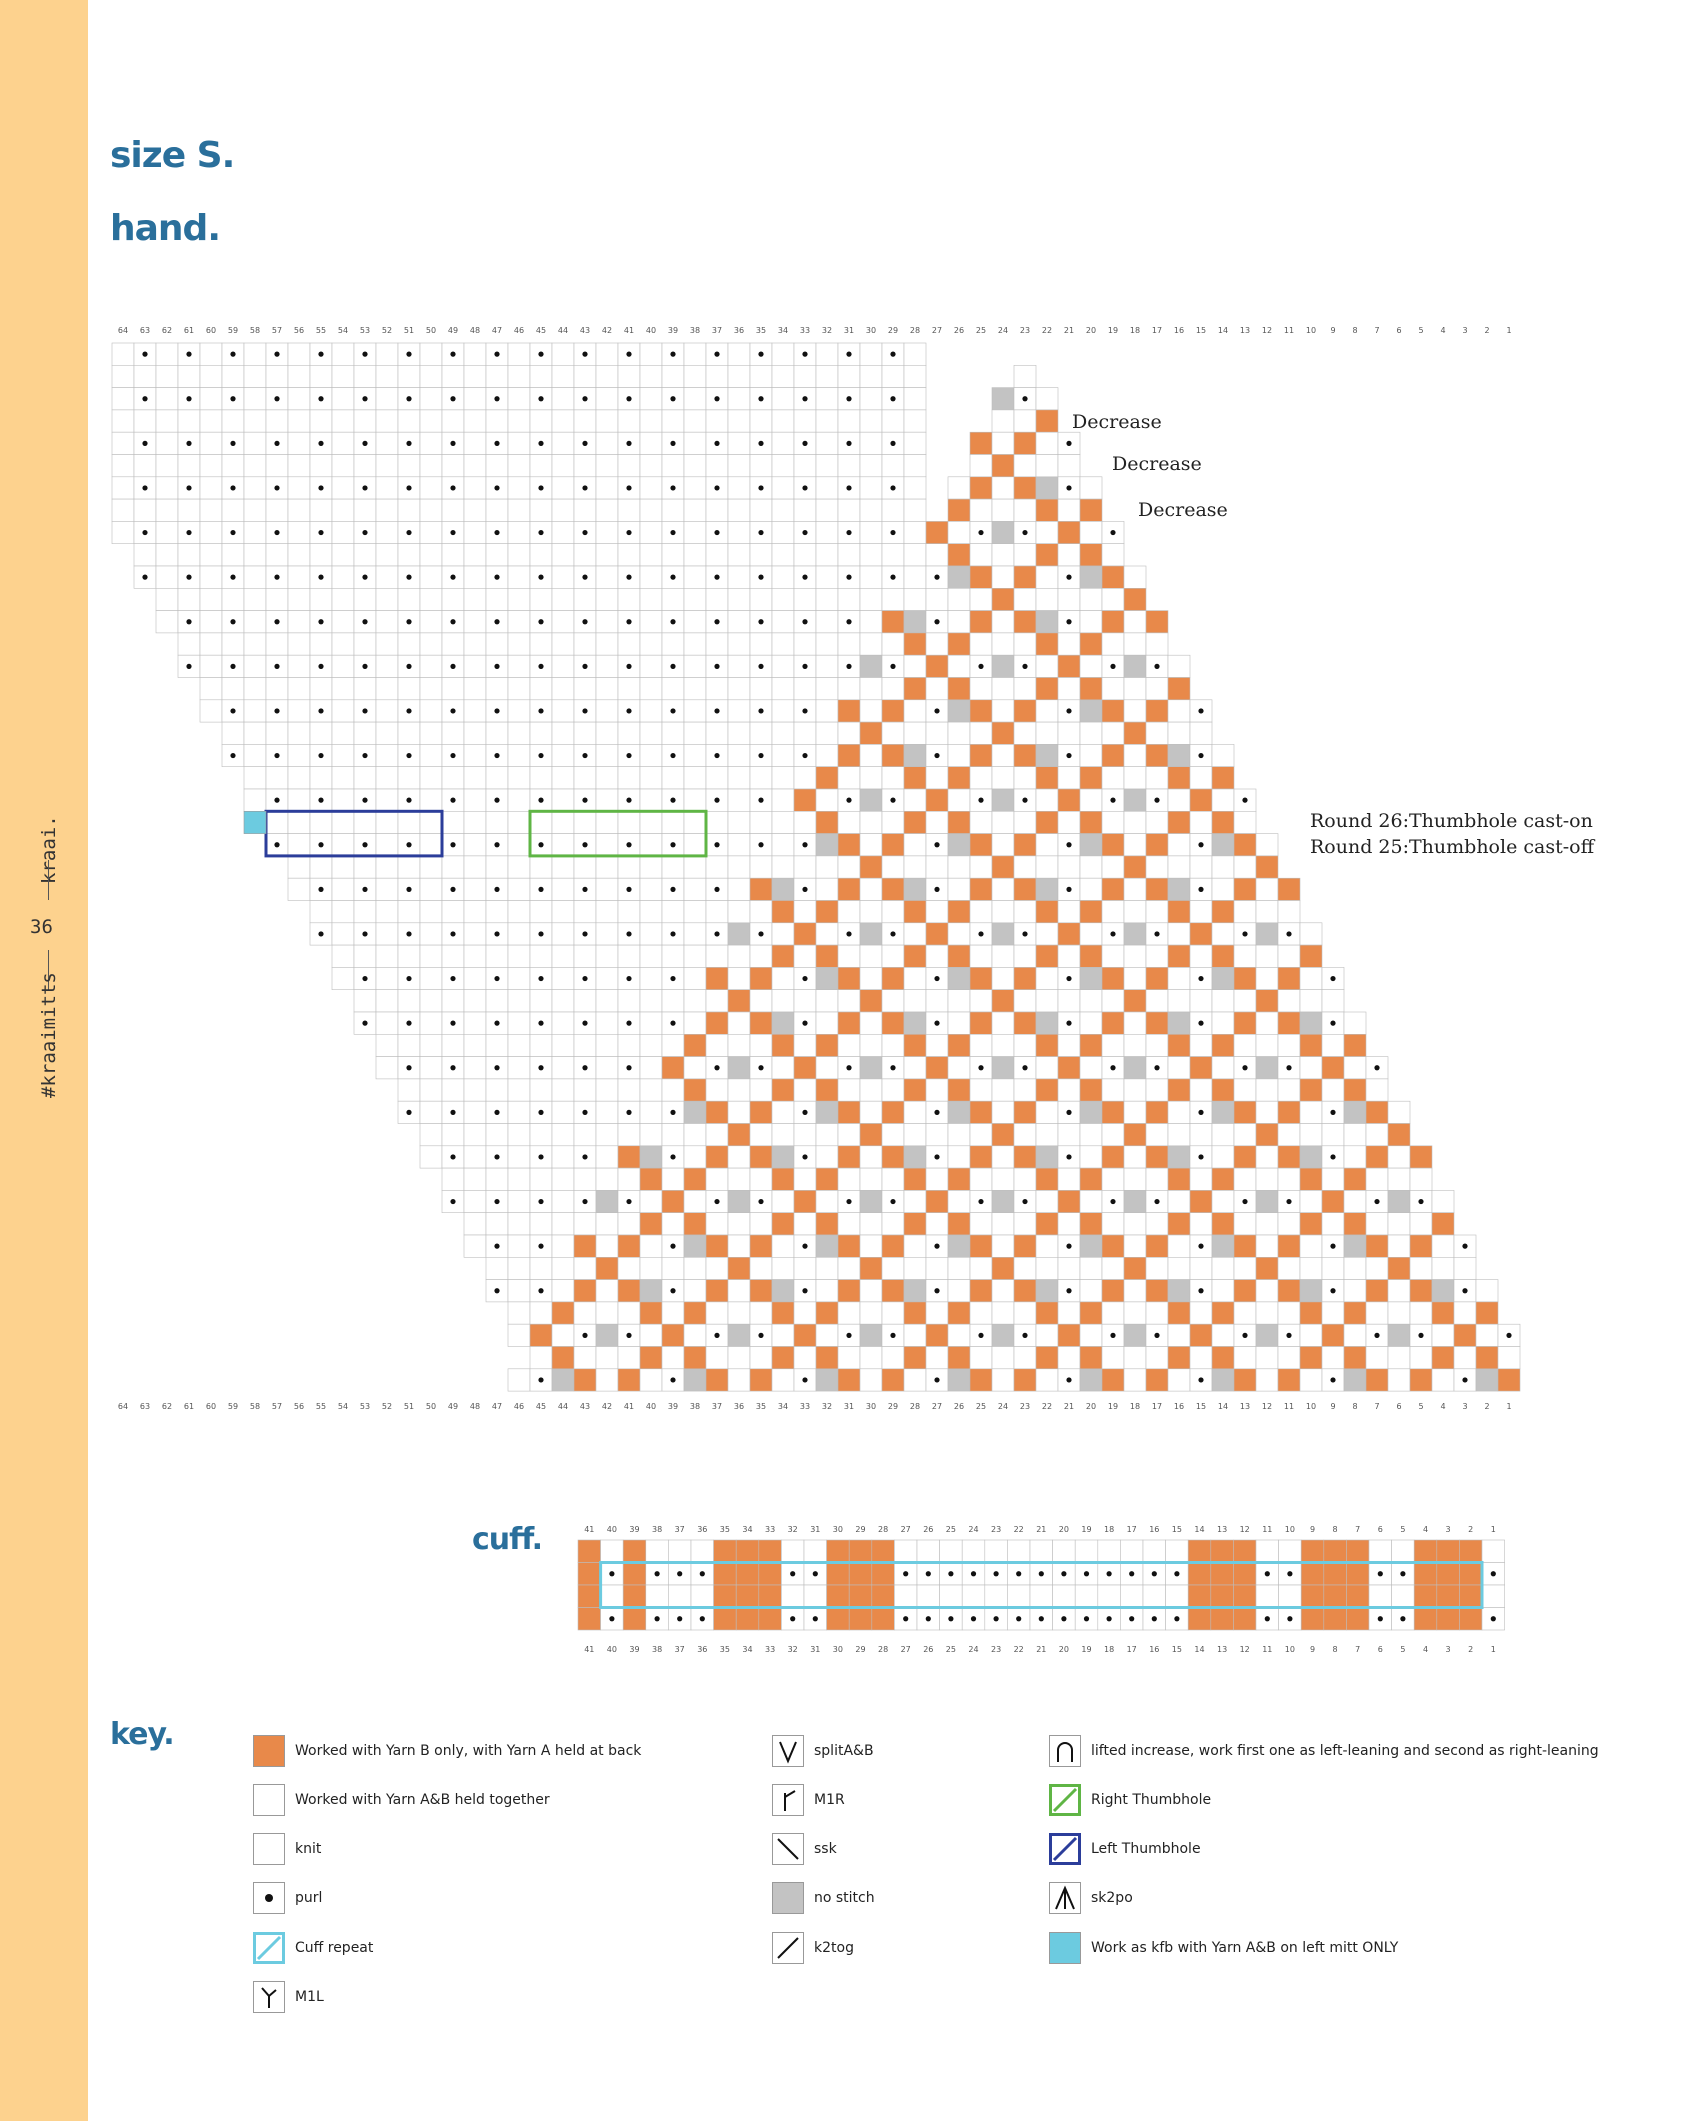 The image size is (1700, 2121). I want to click on column-label: 29, so click(893, 1406).